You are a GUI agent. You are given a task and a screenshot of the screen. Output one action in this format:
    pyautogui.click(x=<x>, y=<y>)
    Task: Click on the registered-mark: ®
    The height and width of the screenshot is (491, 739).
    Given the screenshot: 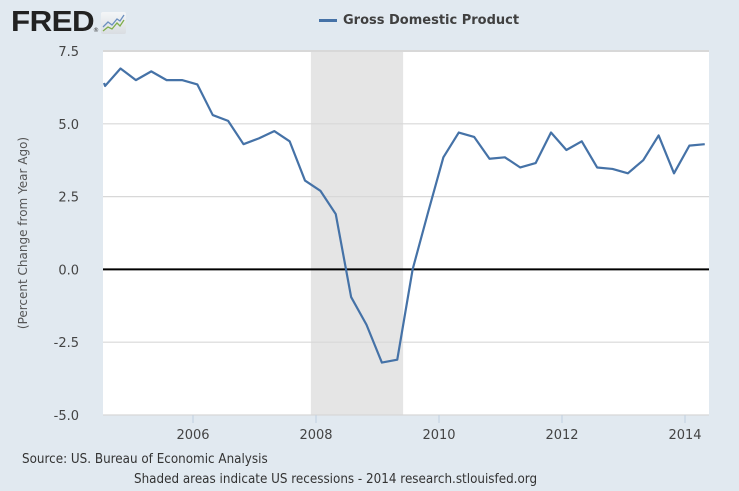 What is the action you would take?
    pyautogui.click(x=96, y=30)
    